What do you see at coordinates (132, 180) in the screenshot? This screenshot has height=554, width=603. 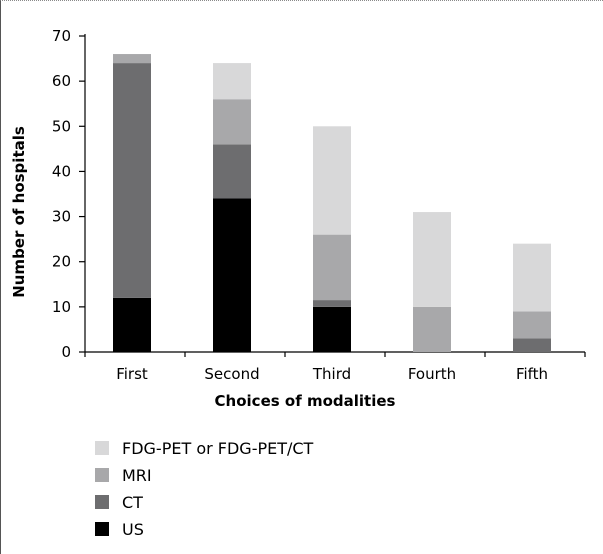 I see `bar-first-ct` at bounding box center [132, 180].